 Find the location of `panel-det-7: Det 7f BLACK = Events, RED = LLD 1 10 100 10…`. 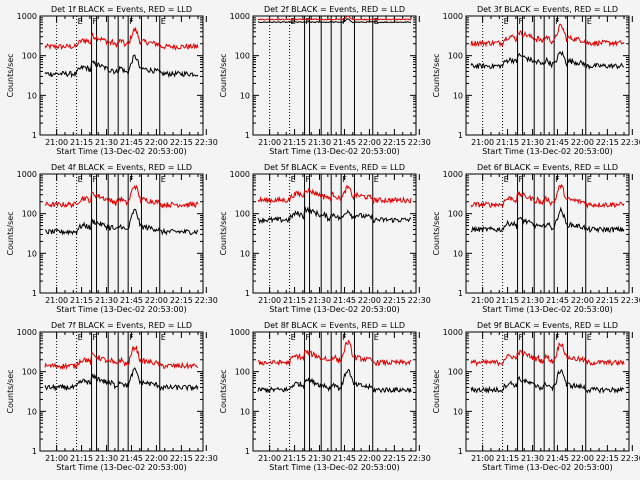

panel-det-7: Det 7f BLACK = Events, RED = LLD 1 10 100 10… is located at coordinates (112, 396).